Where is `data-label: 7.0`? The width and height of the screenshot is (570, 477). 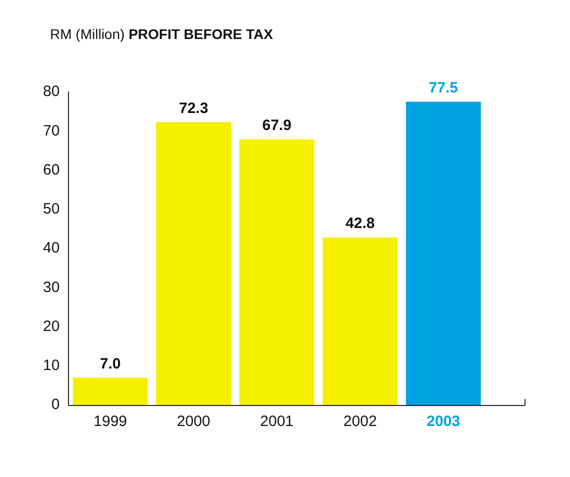 data-label: 7.0 is located at coordinates (110, 363).